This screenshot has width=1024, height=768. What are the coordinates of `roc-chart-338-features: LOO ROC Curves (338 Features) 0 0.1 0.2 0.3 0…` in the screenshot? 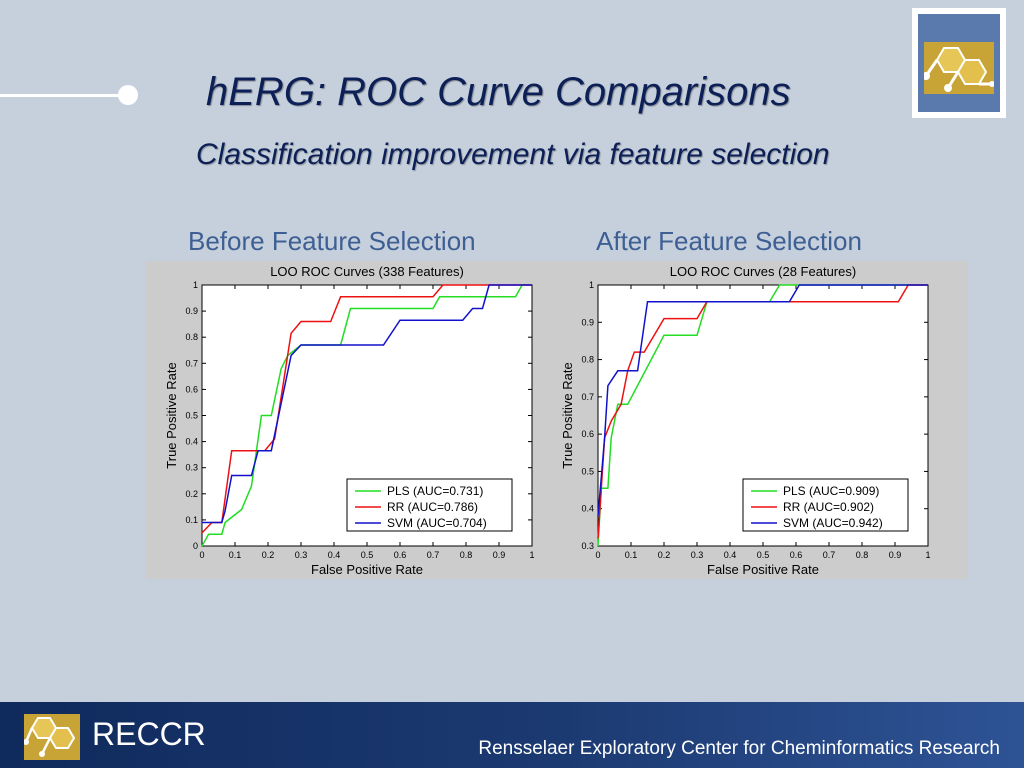 It's located at (349, 420).